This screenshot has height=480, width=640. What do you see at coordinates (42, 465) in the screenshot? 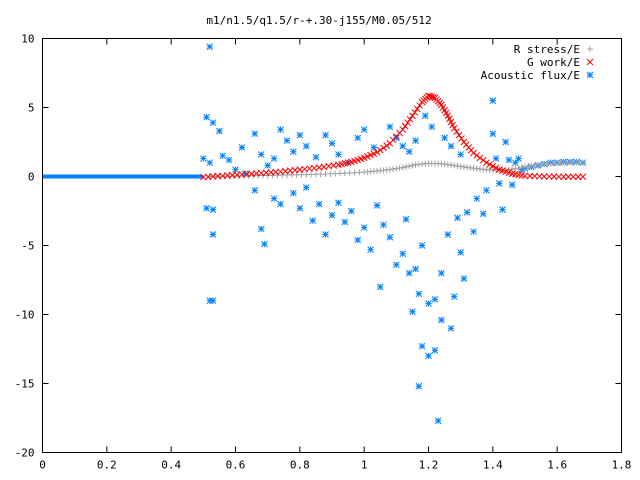
I see `x-tick-label: 0` at bounding box center [42, 465].